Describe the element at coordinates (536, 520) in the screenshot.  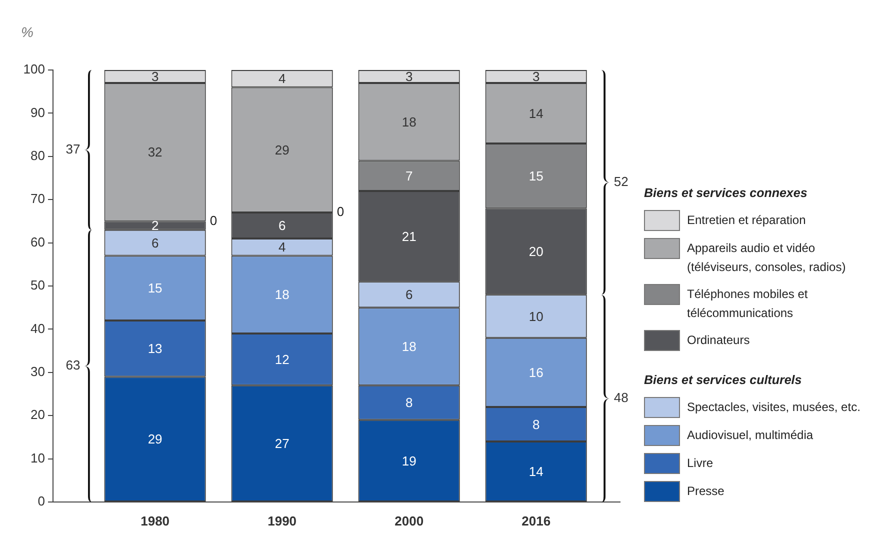
I see `x-tick-label: 2016` at that location.